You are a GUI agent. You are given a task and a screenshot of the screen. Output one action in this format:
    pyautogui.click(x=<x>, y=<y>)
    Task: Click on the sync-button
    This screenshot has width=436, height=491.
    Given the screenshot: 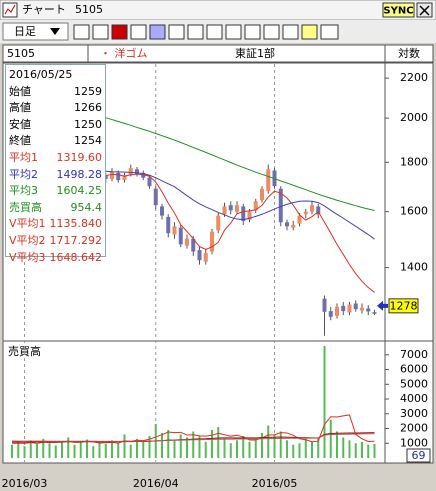 What is the action you would take?
    pyautogui.click(x=398, y=10)
    